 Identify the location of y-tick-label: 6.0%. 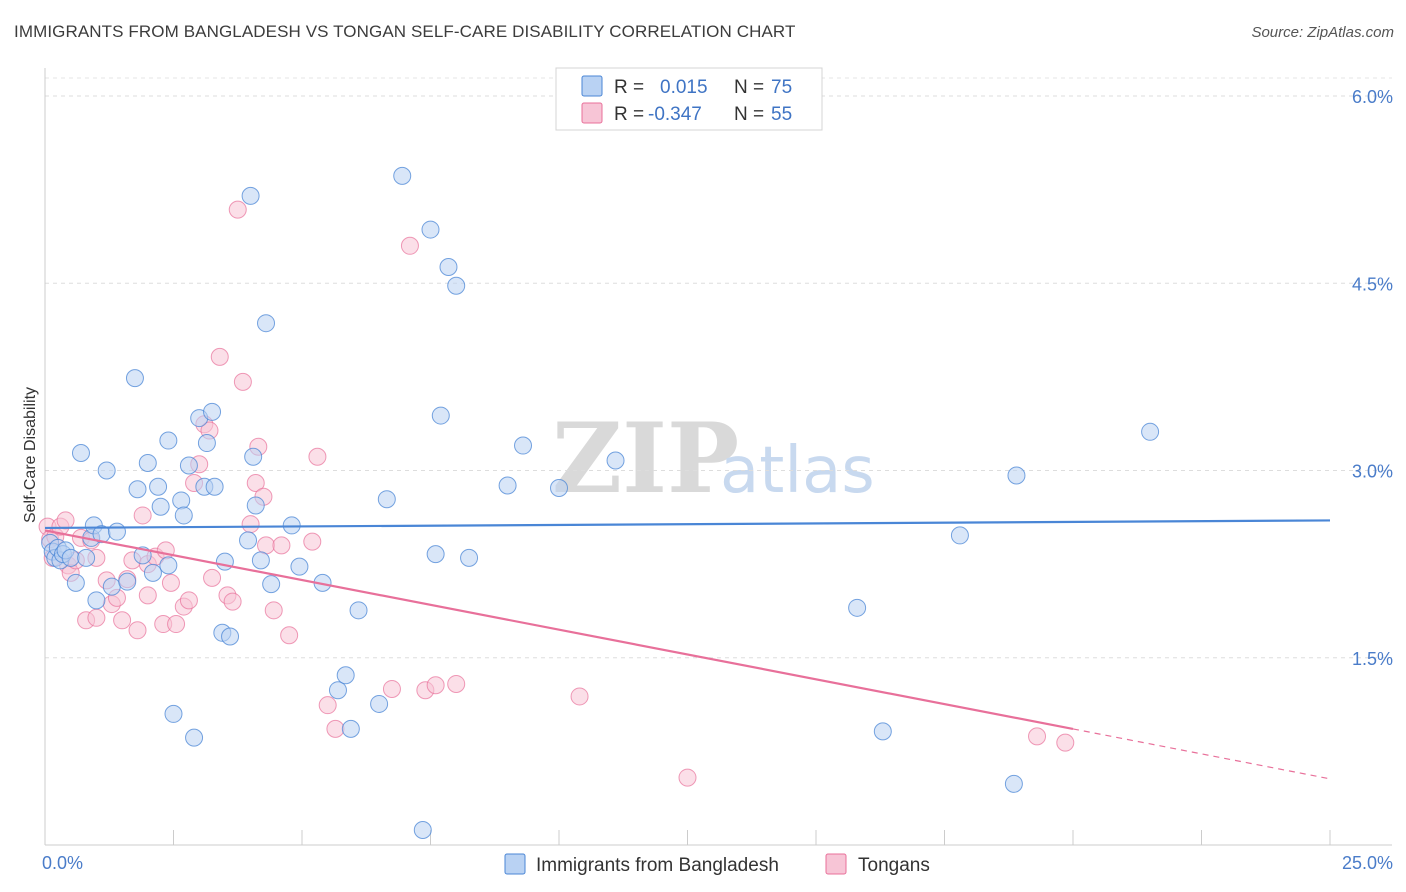
(1372, 97).